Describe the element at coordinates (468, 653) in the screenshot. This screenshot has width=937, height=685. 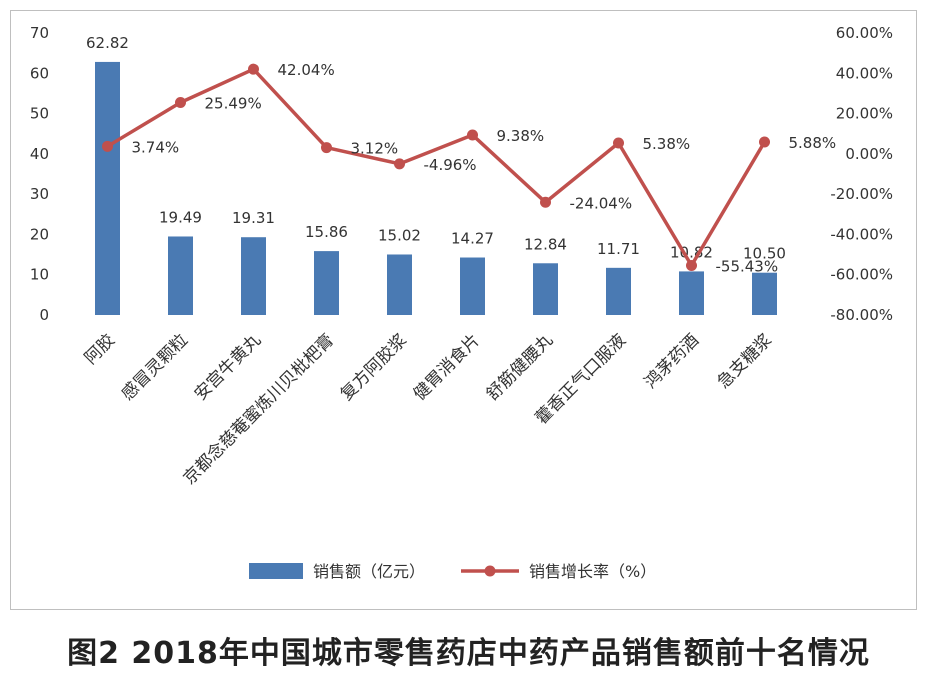
I see `figure-caption: 图2 2018年中国城市零售药店中药产品销售额前十名情况` at that location.